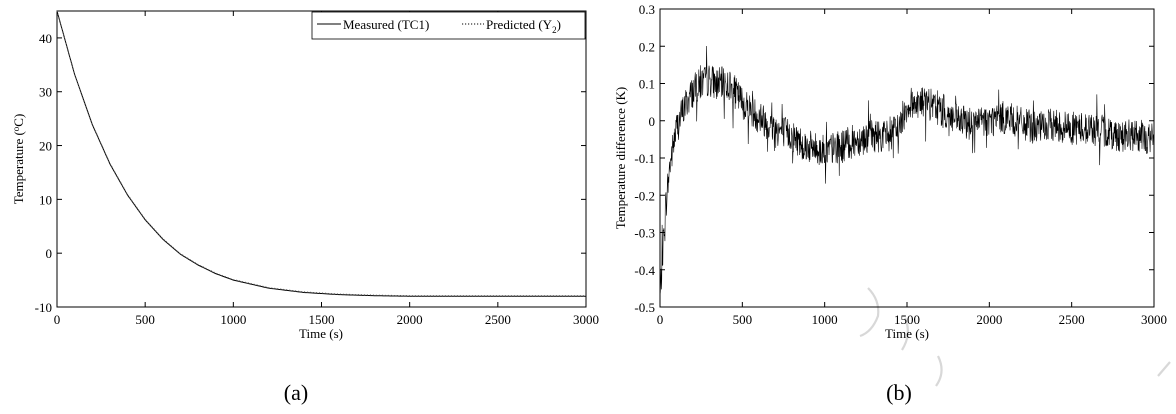 Image resolution: width=1176 pixels, height=414 pixels. What do you see at coordinates (45, 38) in the screenshot?
I see `y-tick-label: 40` at bounding box center [45, 38].